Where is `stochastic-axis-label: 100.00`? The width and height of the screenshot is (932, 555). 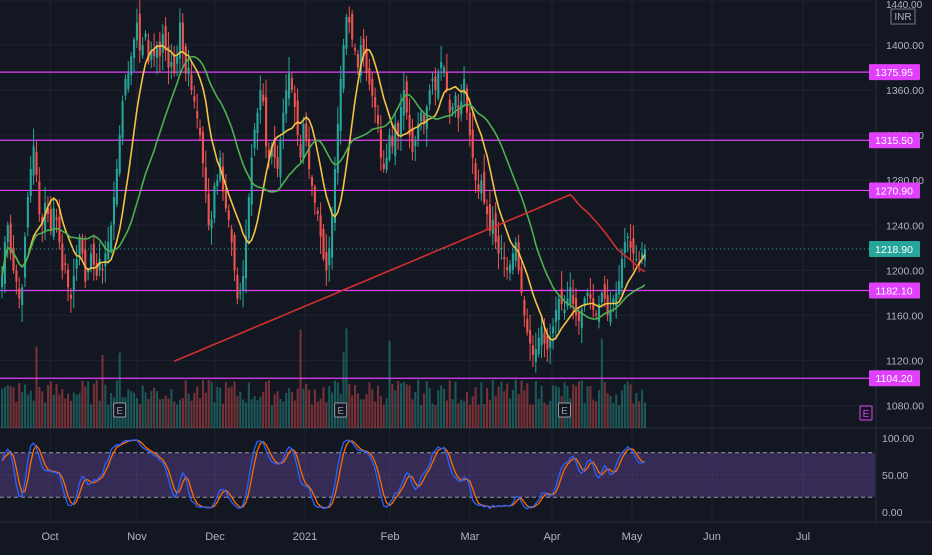 stochastic-axis-label: 100.00 is located at coordinates (898, 439).